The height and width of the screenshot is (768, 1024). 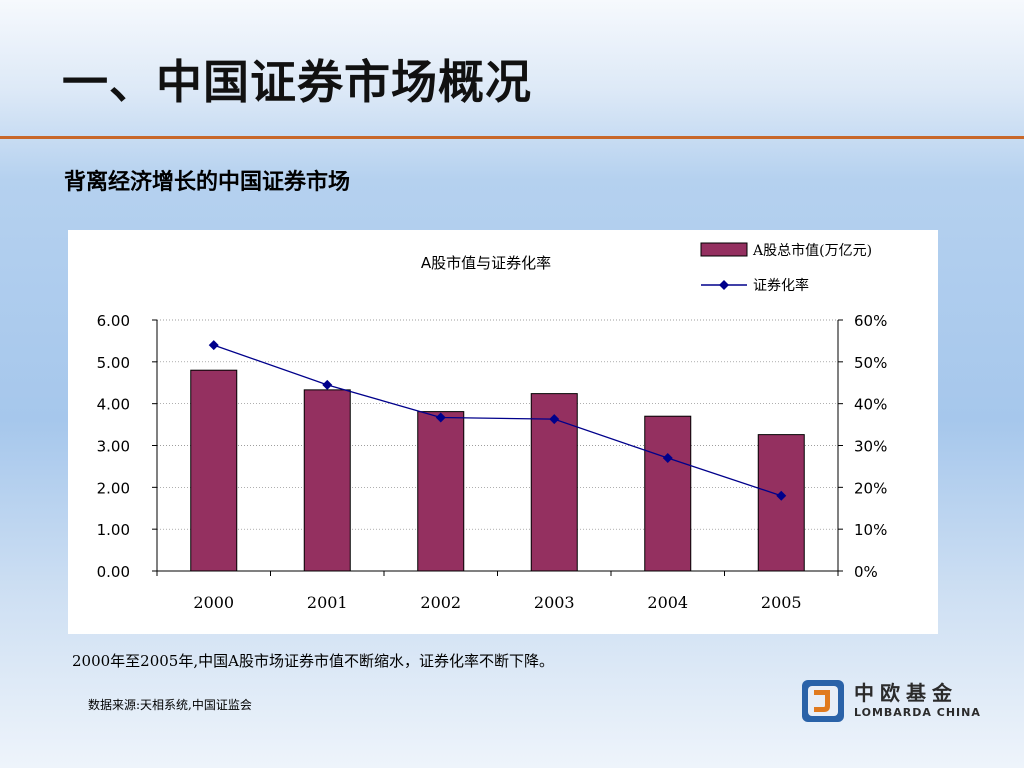 I want to click on chart-note: 2000年至2005年,中国A股市场证券市值不断缩水，证券化率不断下降。, so click(x=313, y=661).